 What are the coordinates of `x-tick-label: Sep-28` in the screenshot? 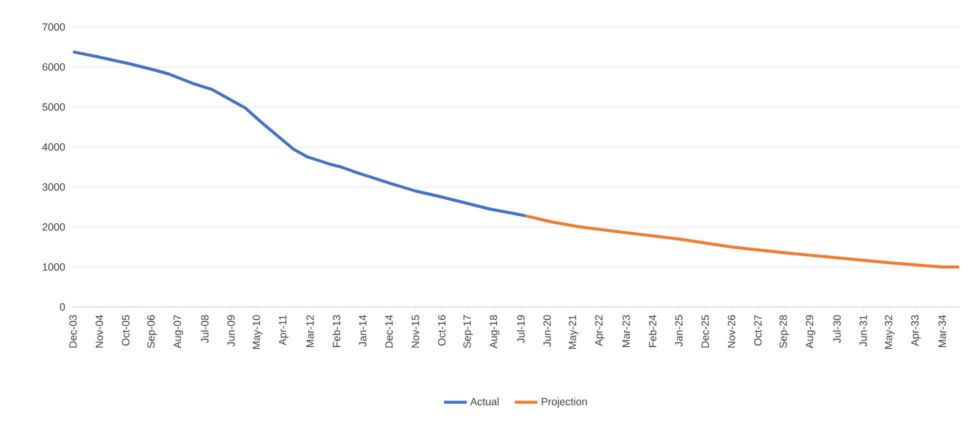 It's located at (784, 331).